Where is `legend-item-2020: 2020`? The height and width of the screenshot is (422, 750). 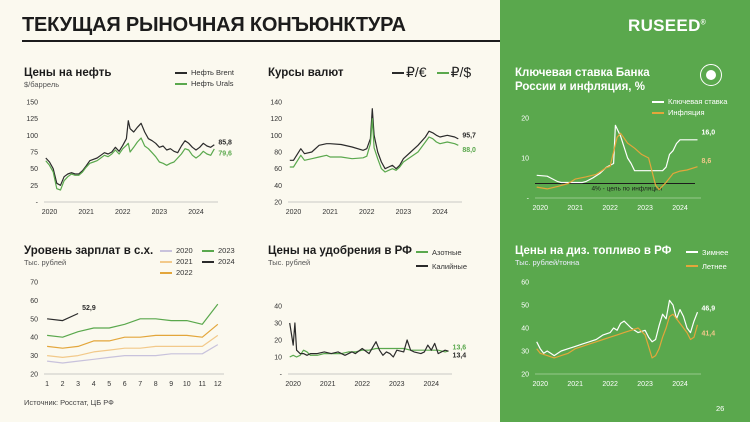 legend-item-2020: 2020 is located at coordinates (181, 250).